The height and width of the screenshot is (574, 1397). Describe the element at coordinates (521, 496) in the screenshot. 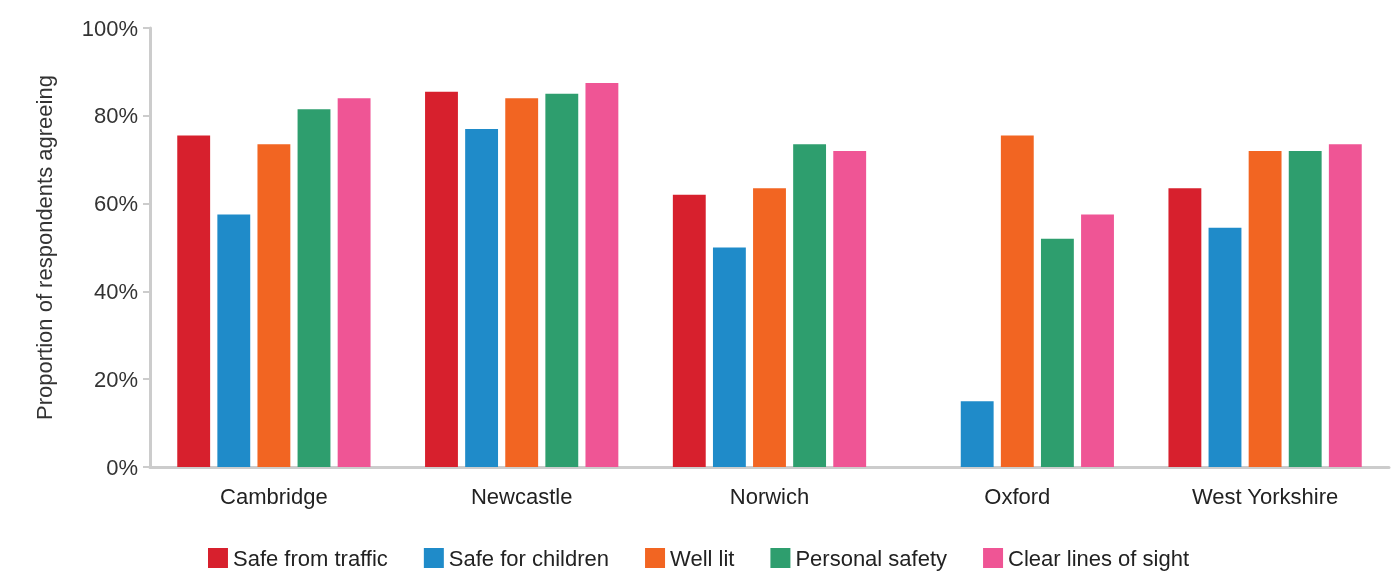

I see `x-tick-label: Newcastle` at that location.